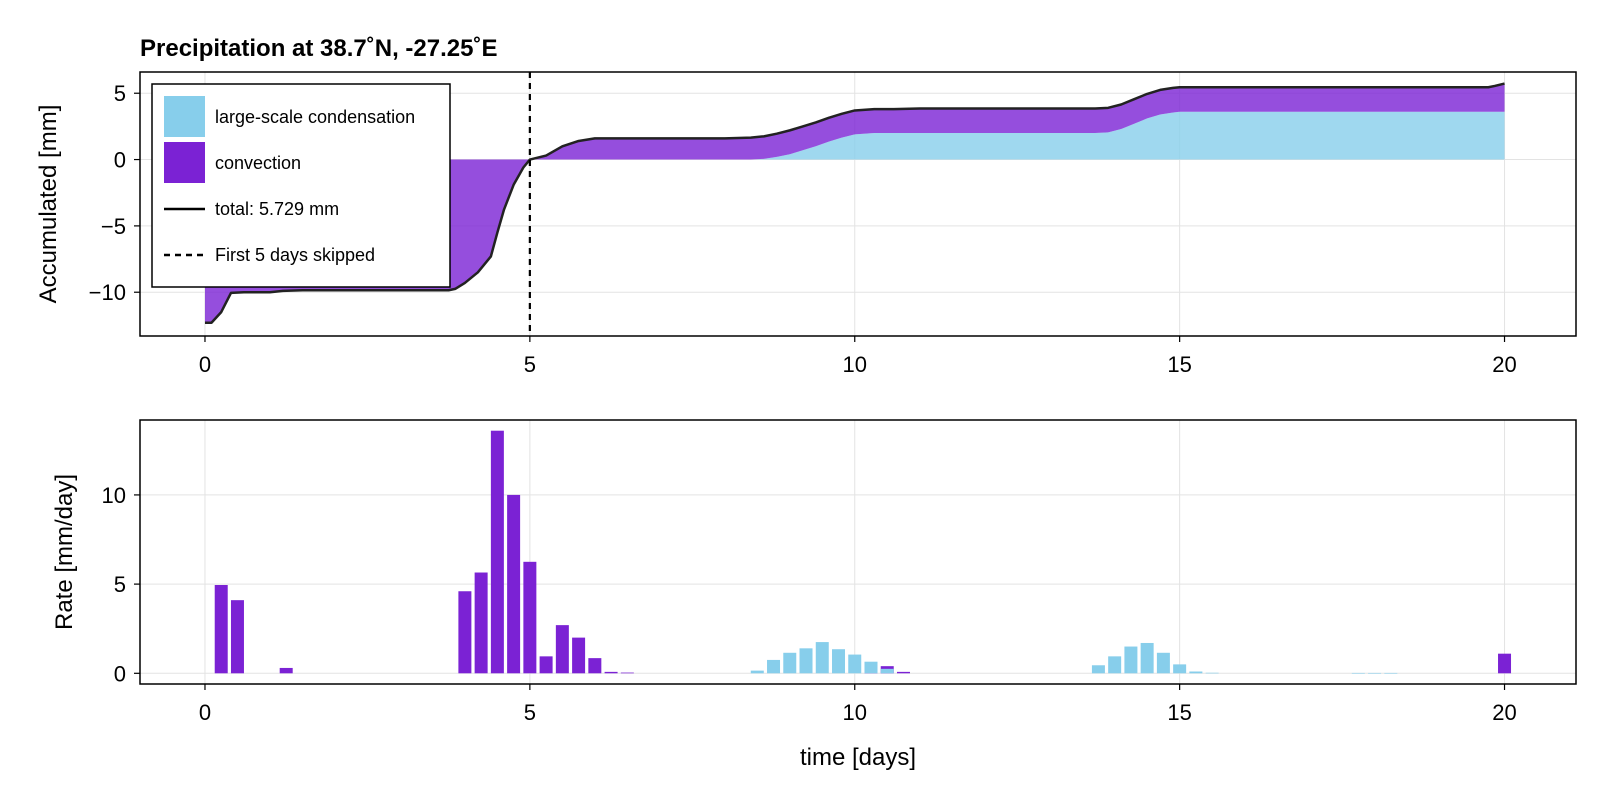 This screenshot has width=1600, height=800. Describe the element at coordinates (611, 672) in the screenshot. I see `bar-convection-6.25` at that location.